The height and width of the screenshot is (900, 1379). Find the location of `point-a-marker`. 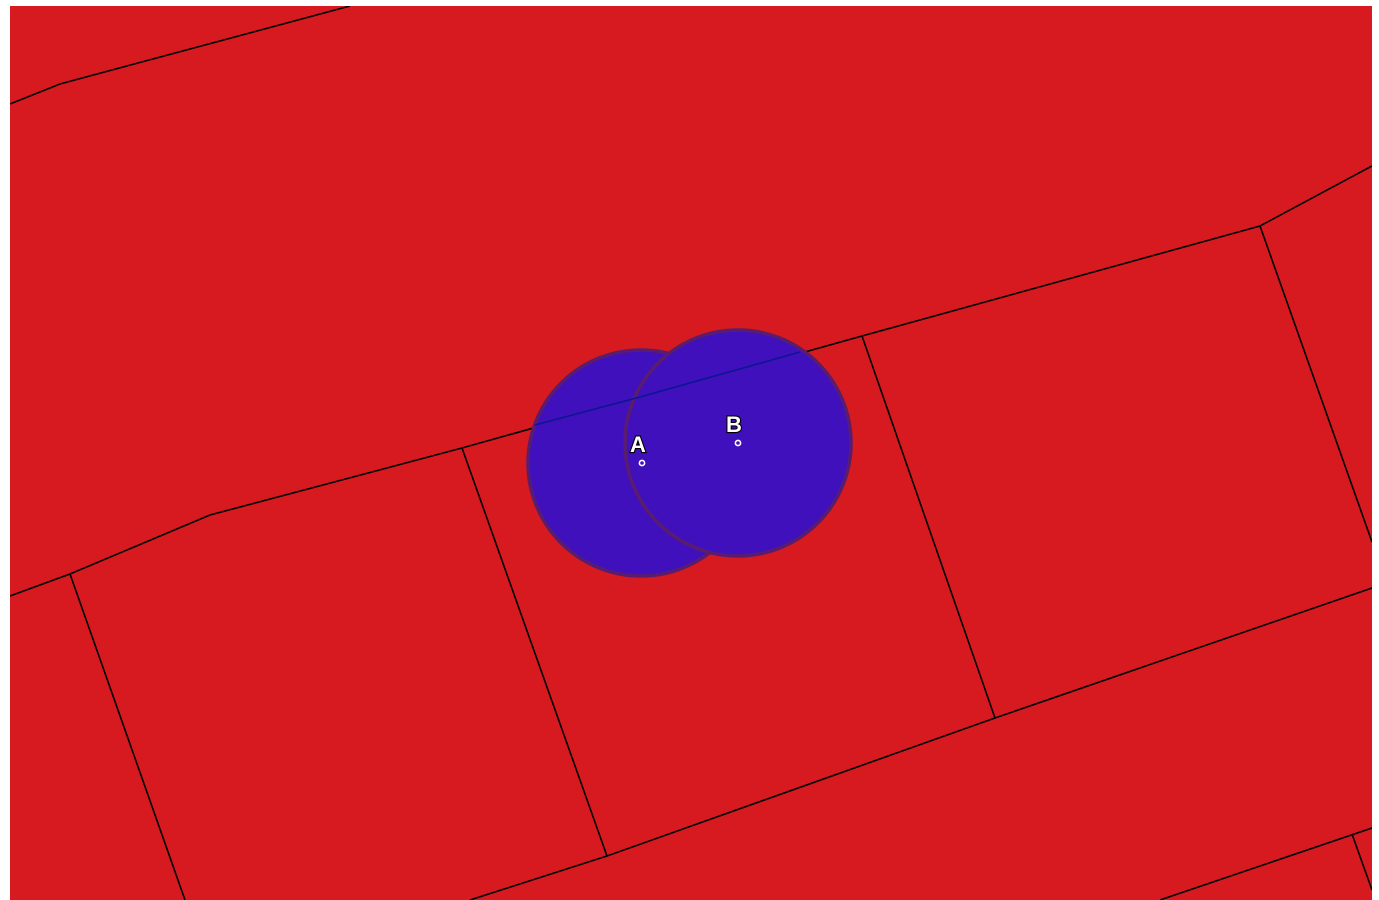

point-a-marker is located at coordinates (642, 463).